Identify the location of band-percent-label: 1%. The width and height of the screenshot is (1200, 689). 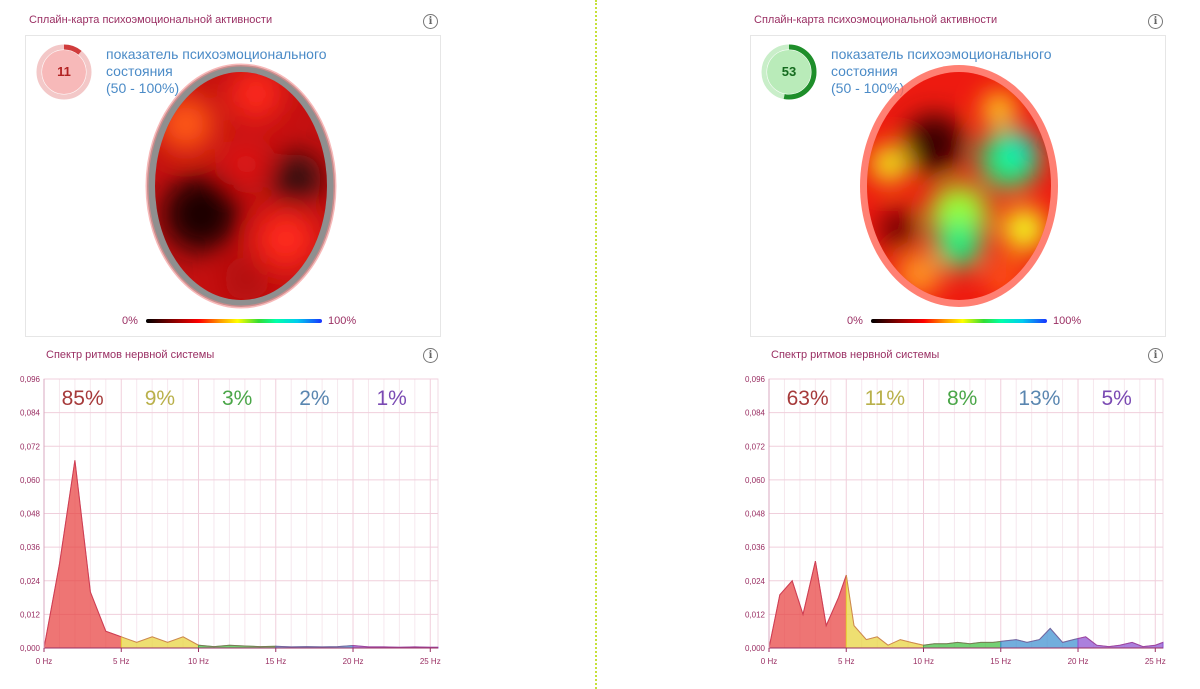
(391, 398).